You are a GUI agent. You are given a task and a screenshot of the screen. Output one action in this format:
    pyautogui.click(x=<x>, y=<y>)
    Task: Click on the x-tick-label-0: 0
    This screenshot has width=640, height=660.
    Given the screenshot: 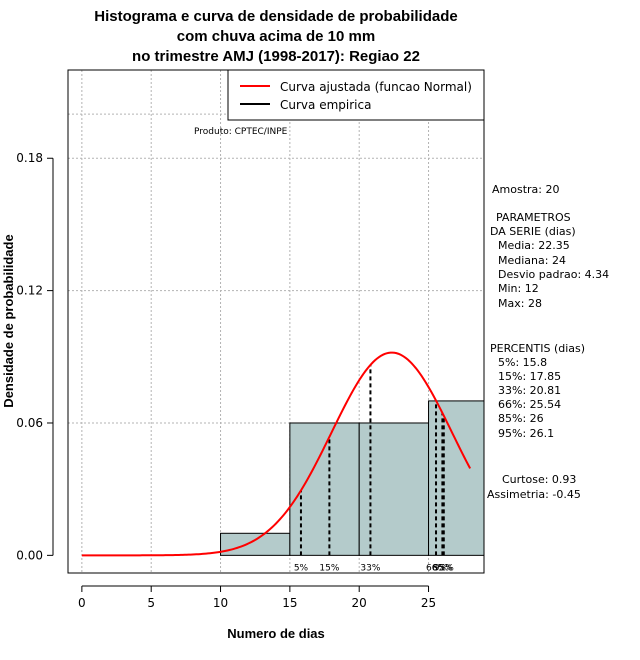 What is the action you would take?
    pyautogui.click(x=82, y=603)
    